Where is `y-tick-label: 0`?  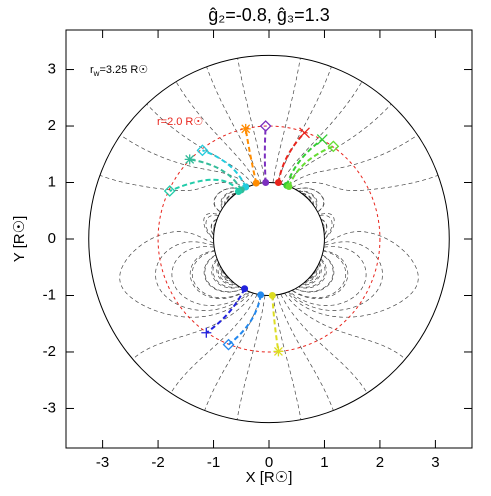 y-tick-label: 0 is located at coordinates (52, 238).